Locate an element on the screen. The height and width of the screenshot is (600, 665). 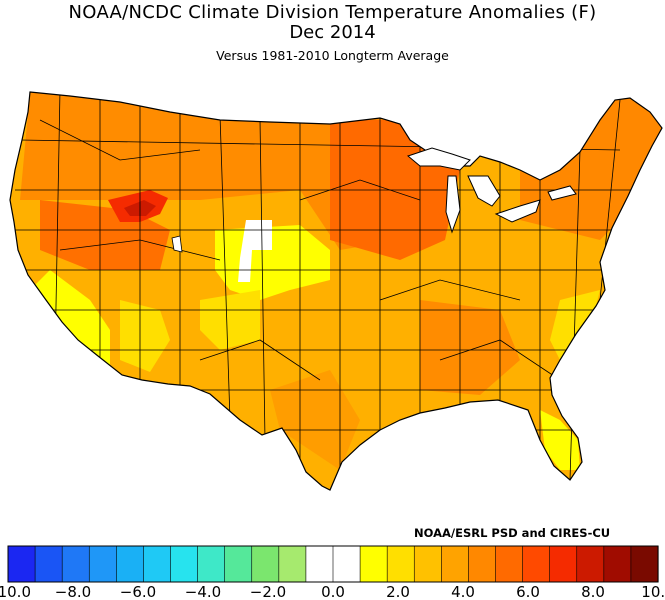
colorbar-outline is located at coordinates (333, 564).